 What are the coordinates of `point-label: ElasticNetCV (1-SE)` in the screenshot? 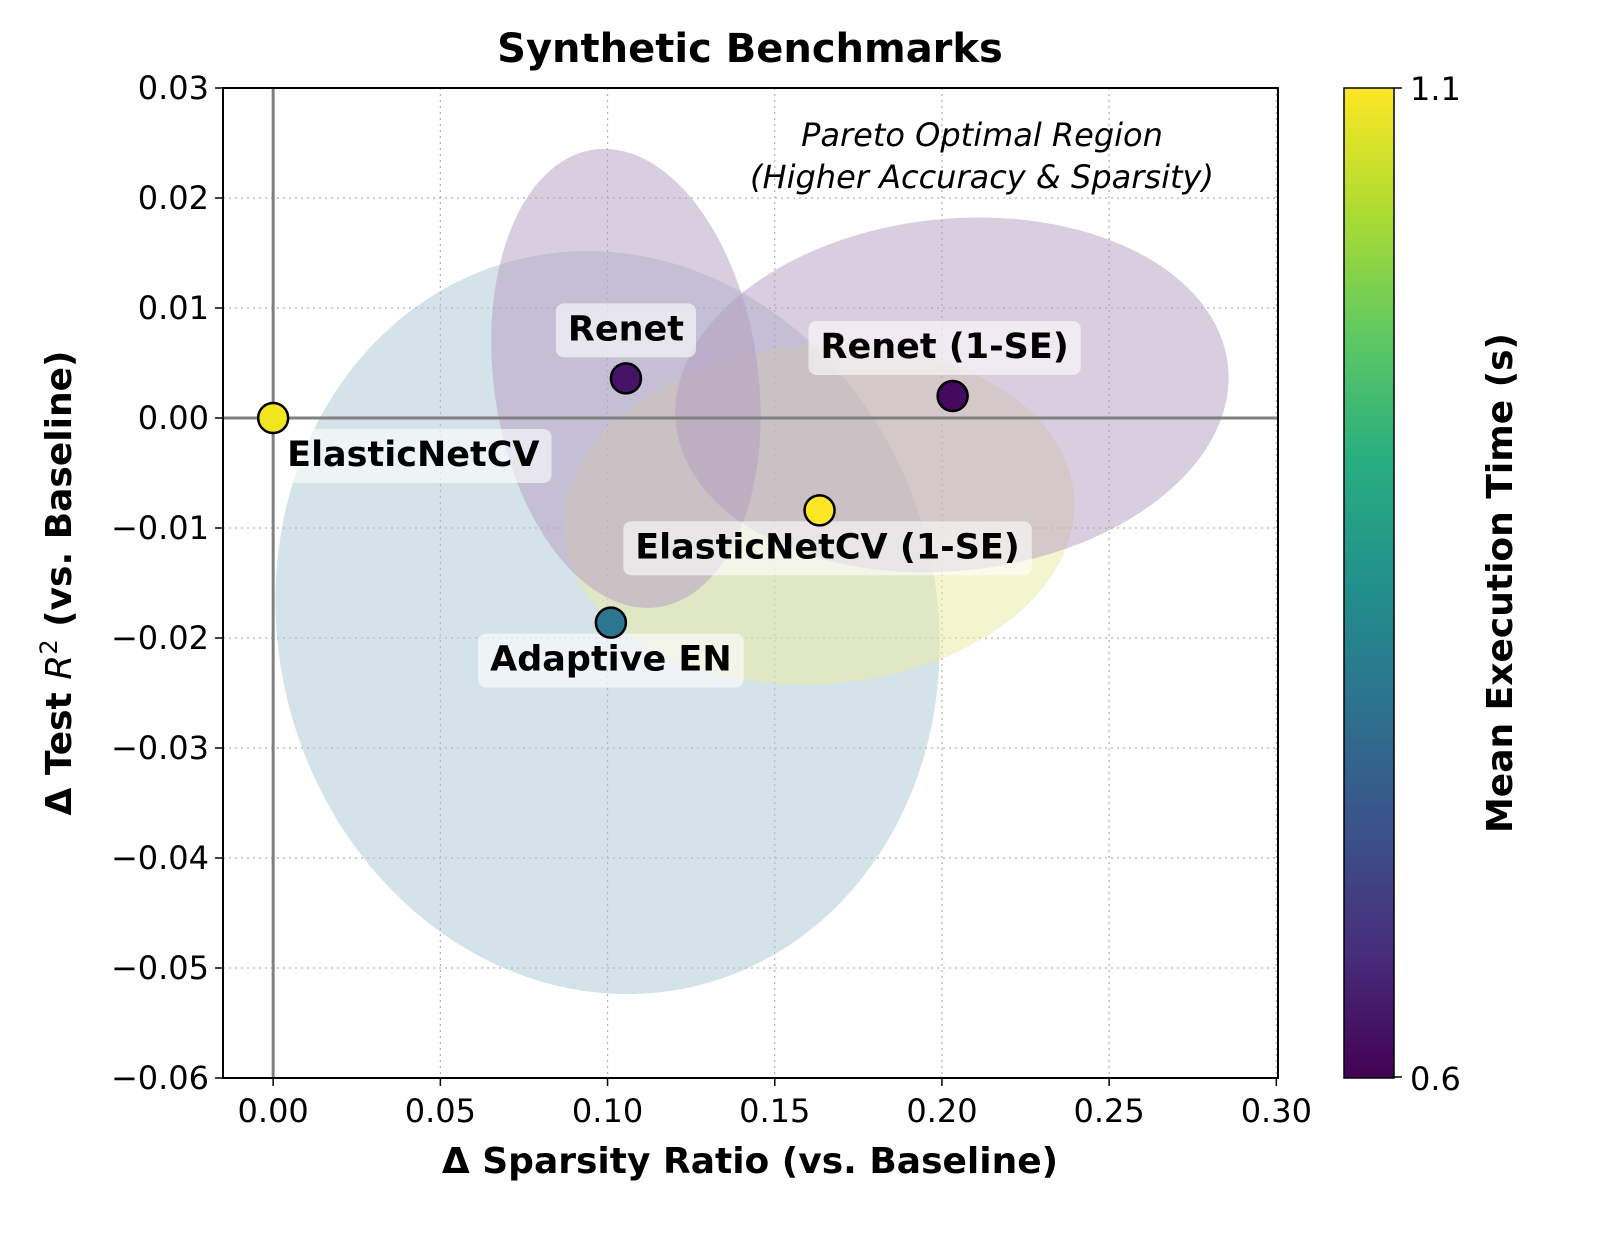 It's located at (827, 547).